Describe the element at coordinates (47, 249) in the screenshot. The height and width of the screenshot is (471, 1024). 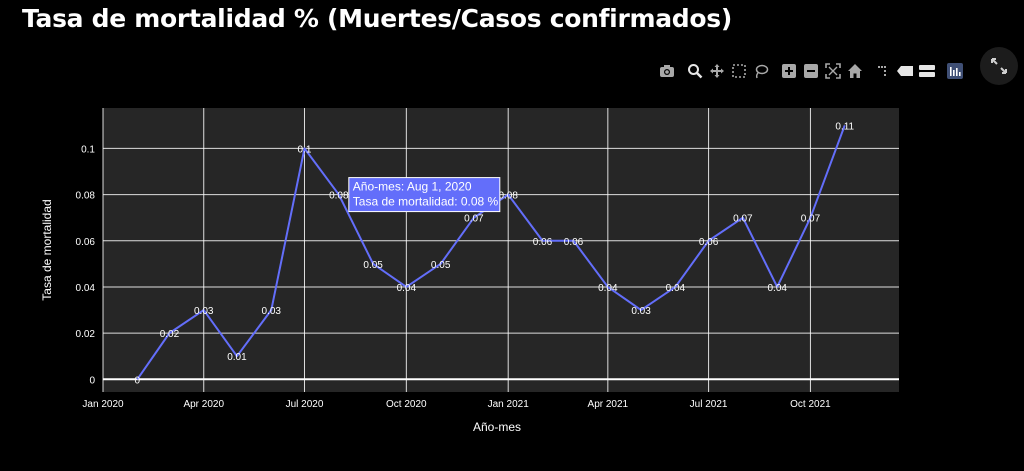
I see `y-axis-title: Tasa de mortalidad` at that location.